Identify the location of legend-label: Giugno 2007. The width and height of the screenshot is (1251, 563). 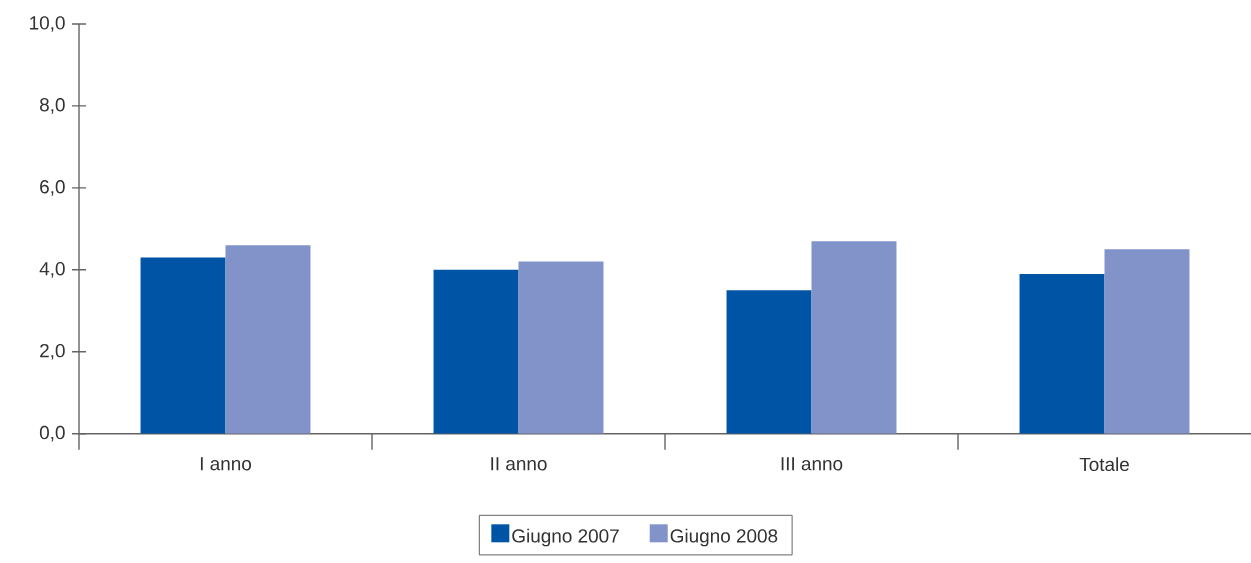
(565, 537).